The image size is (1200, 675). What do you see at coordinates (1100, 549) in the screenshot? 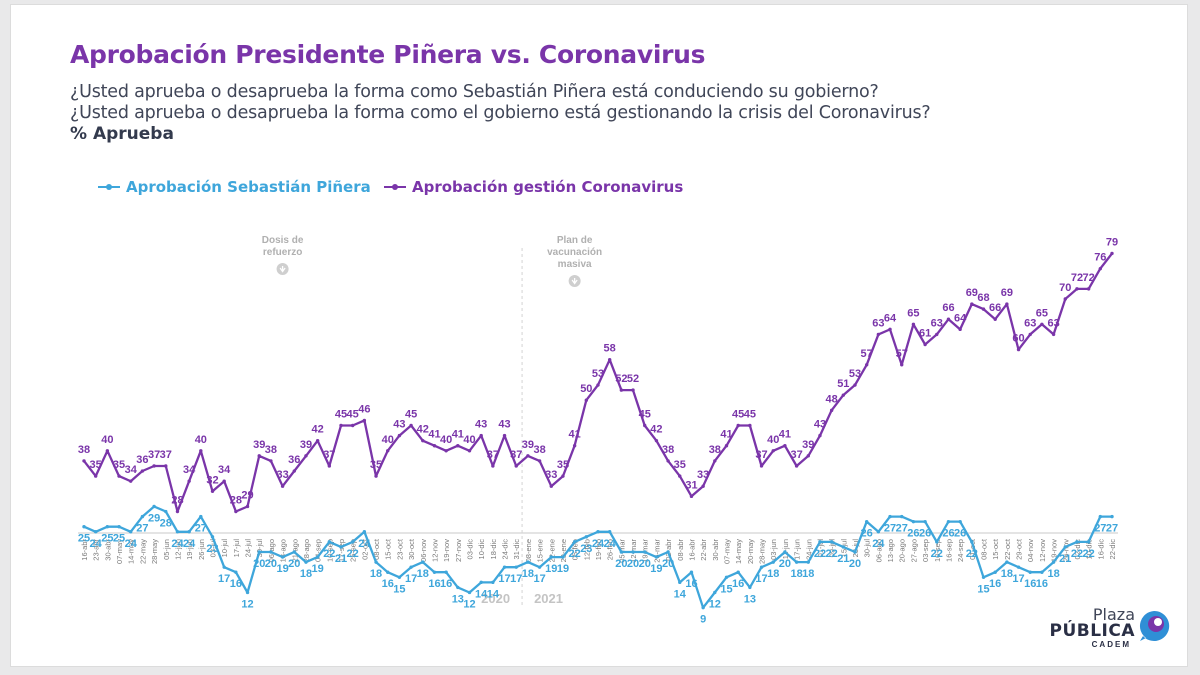
I see `x-tick-label: 16-dic` at bounding box center [1100, 549].